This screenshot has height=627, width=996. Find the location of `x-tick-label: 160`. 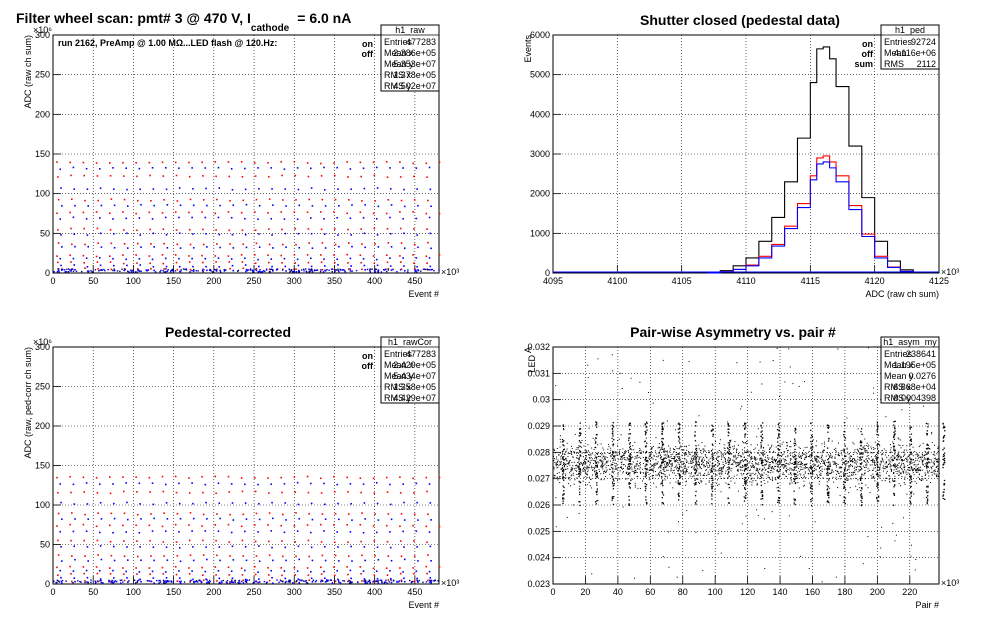

x-tick-label: 160 is located at coordinates (812, 592).